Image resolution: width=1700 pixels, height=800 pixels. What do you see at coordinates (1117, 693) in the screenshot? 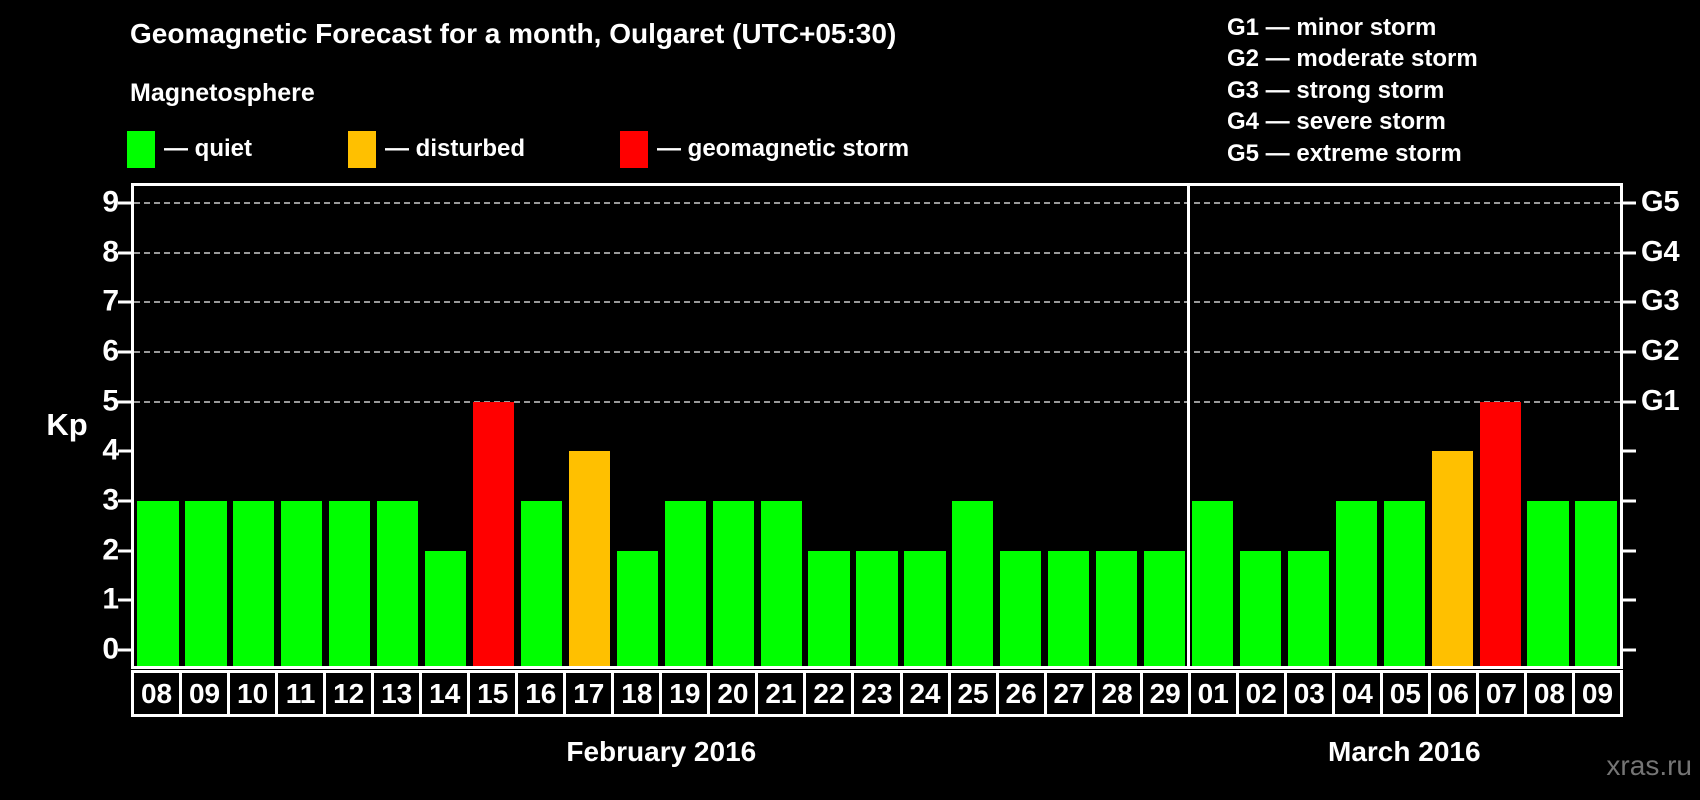
I see `day-label: 28` at bounding box center [1117, 693].